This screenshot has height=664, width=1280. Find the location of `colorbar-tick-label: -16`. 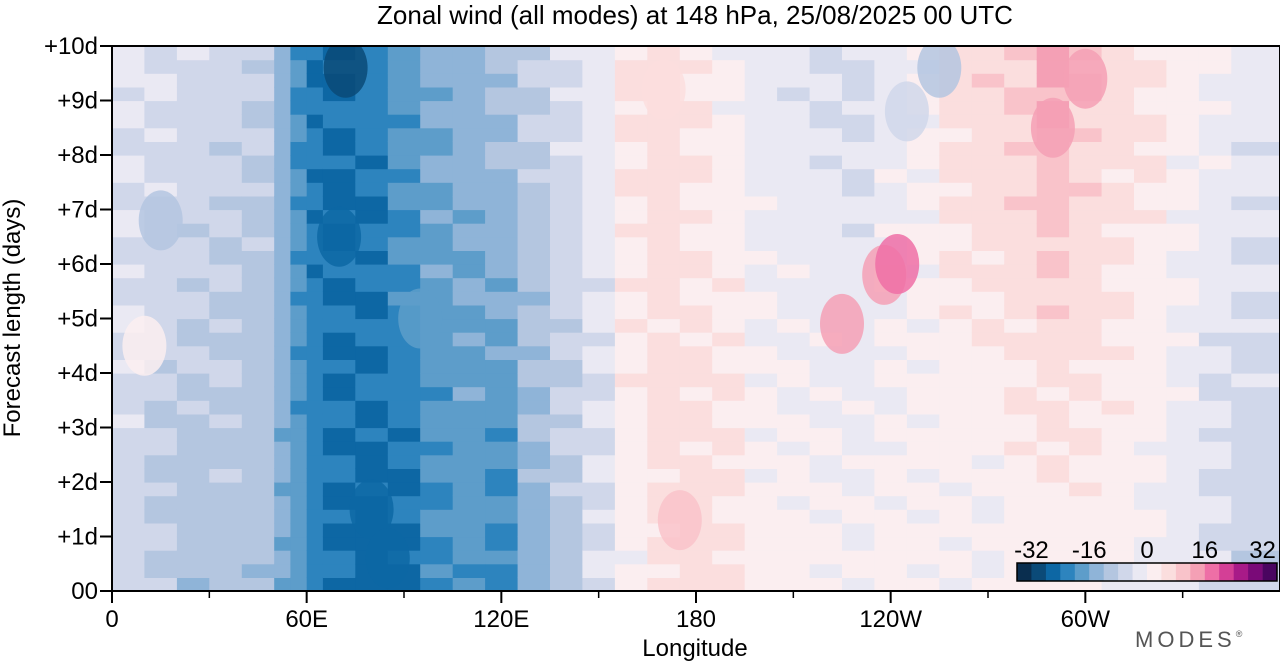

colorbar-tick-label: -16 is located at coordinates (1089, 550).